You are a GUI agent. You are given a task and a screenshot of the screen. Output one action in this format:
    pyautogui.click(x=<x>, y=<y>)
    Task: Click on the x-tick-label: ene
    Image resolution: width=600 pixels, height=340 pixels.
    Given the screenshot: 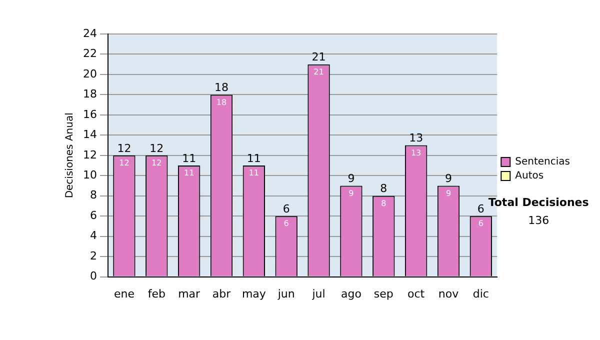 What is the action you would take?
    pyautogui.click(x=124, y=293)
    